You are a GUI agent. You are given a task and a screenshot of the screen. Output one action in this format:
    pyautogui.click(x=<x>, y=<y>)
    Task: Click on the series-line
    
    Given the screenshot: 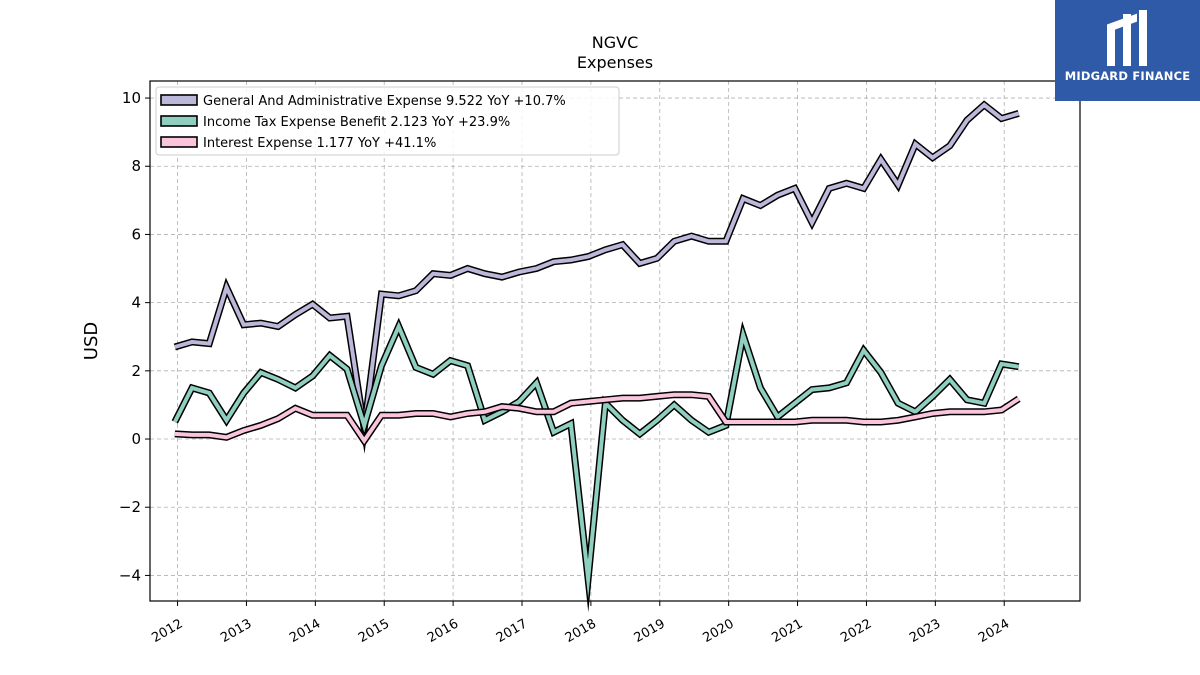 What is the action you would take?
    pyautogui.click(x=597, y=418)
    